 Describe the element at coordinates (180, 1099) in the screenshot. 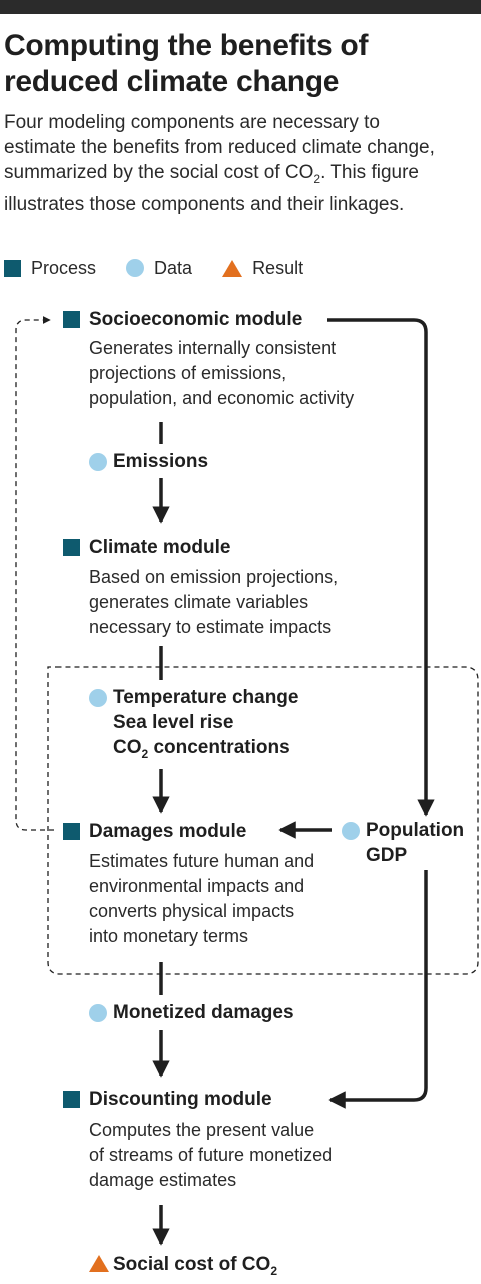

I see `discounting-title: Discounting module` at that location.